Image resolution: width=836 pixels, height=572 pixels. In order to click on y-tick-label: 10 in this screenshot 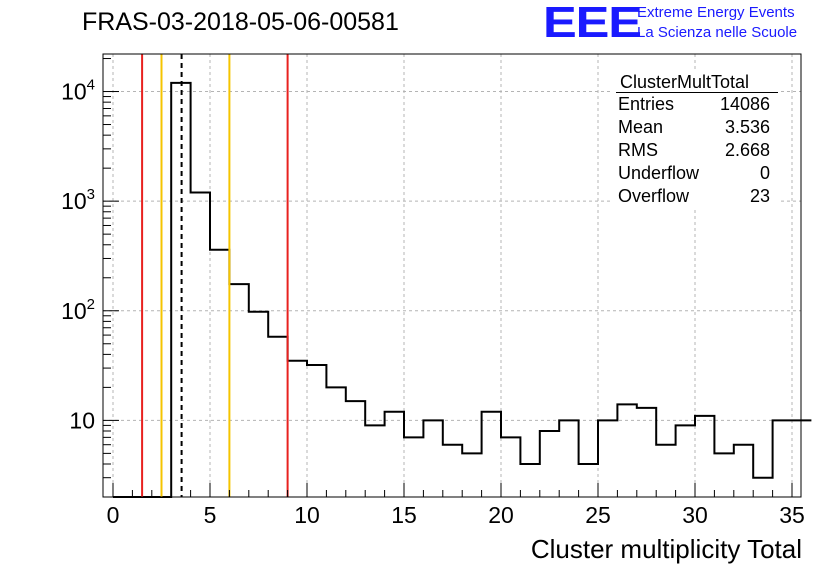, I will do `click(82, 420)`.